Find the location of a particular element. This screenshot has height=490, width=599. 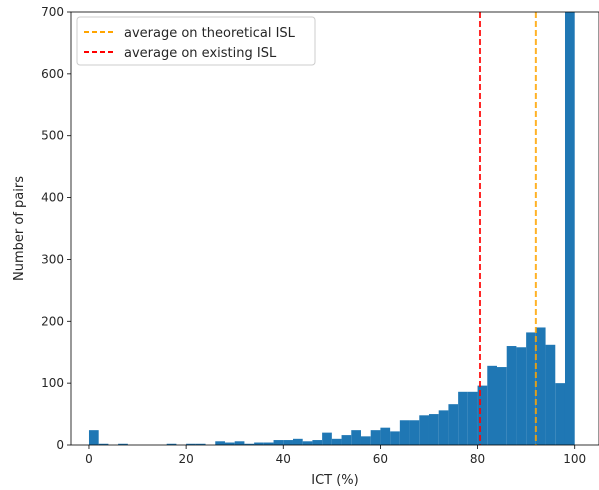

y-tick-label: 300 is located at coordinates (52, 259).